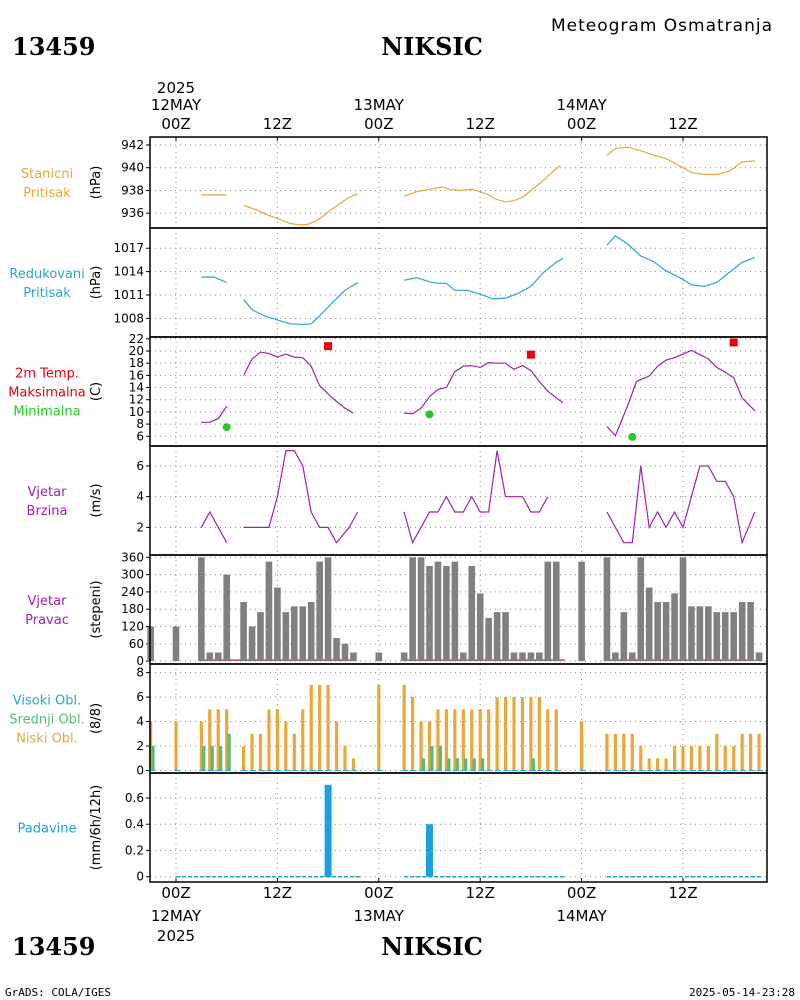 The width and height of the screenshot is (800, 1000). Describe the element at coordinates (140, 424) in the screenshot. I see `y-tick-label: 8` at that location.